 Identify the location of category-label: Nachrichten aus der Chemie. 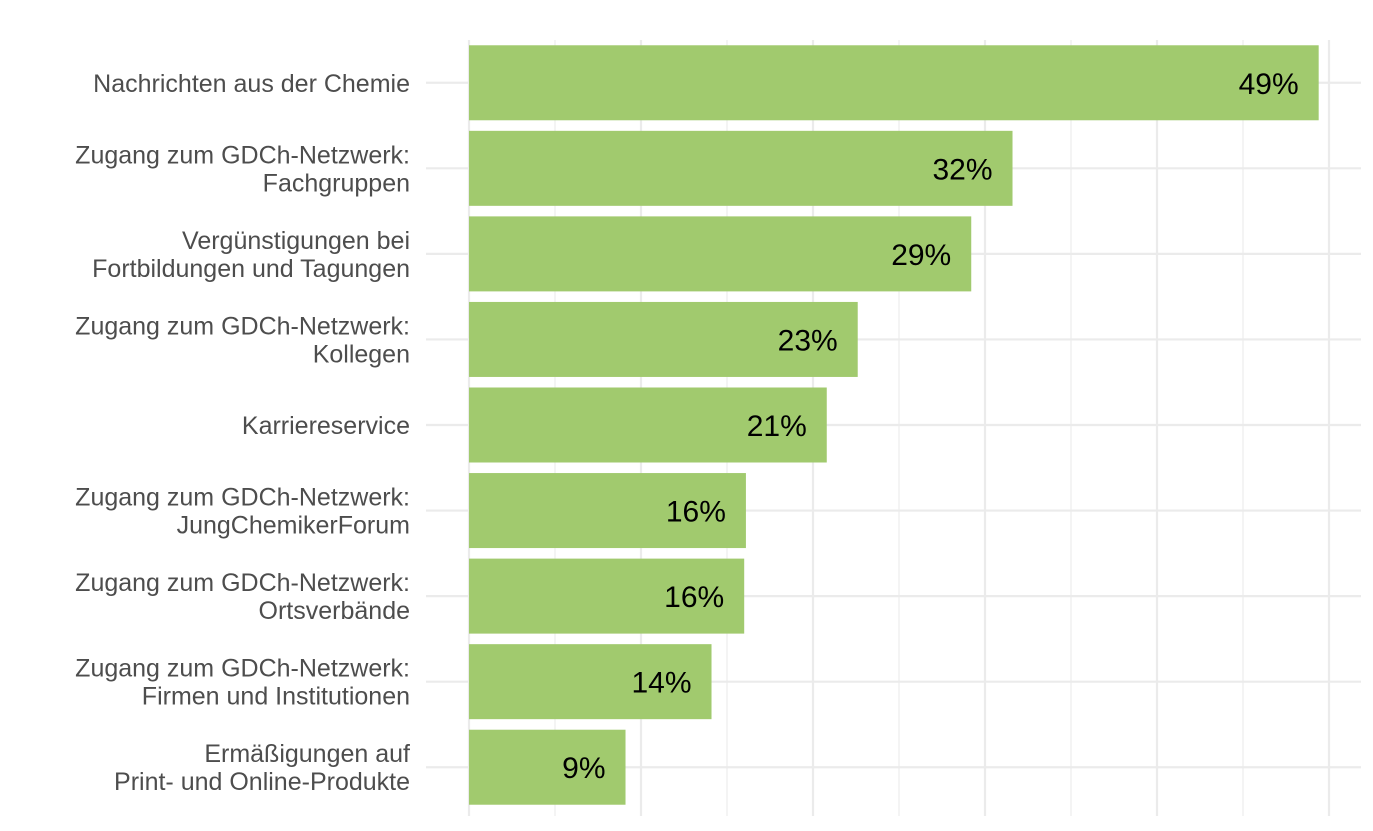
(251, 84).